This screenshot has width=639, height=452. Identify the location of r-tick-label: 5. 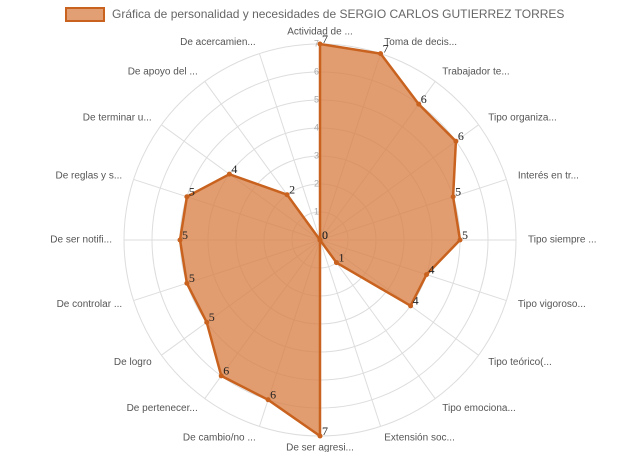
(316, 99).